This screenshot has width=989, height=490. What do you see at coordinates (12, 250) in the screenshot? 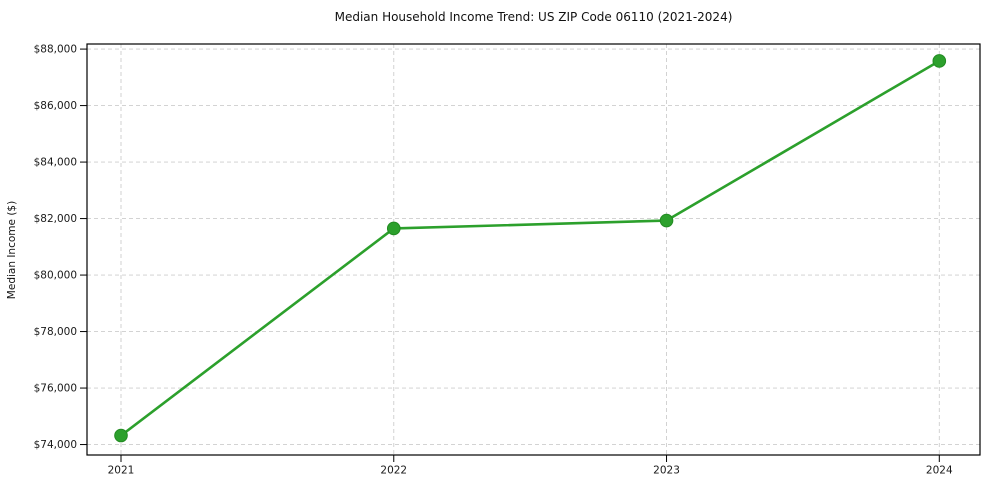
I see `y-axis-label: Median Income ($)` at bounding box center [12, 250].